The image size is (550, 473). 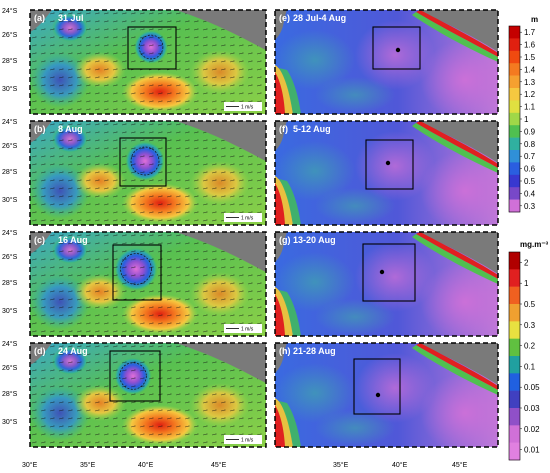 I want to click on colorbar-tick-label: 0.02, so click(x=532, y=429).